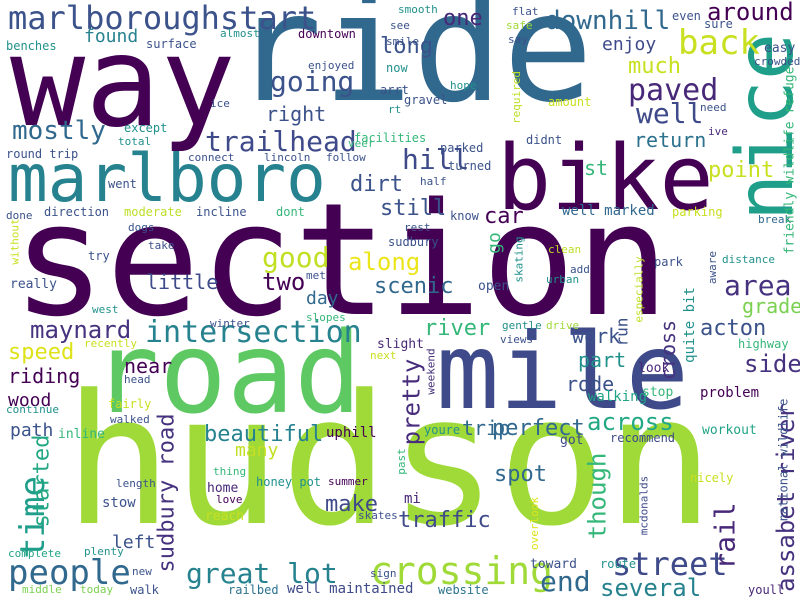  Describe the element at coordinates (99, 256) in the screenshot. I see `word-try: try` at that location.